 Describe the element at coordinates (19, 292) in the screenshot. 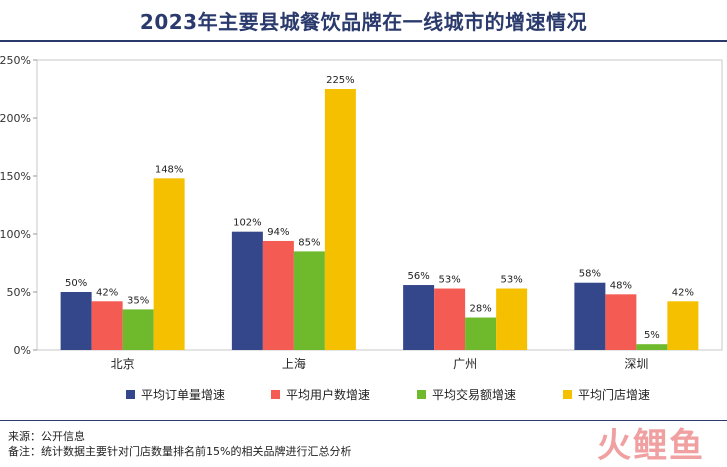

I see `y-tick-label: 50%` at that location.